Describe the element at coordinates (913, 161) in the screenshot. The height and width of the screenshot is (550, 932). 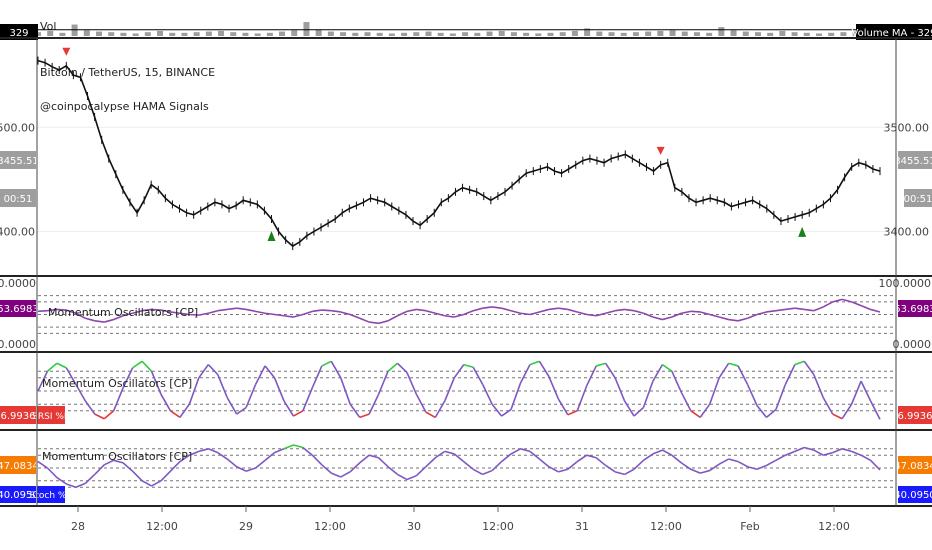
I see `last-price-right: 3455.51` at that location.